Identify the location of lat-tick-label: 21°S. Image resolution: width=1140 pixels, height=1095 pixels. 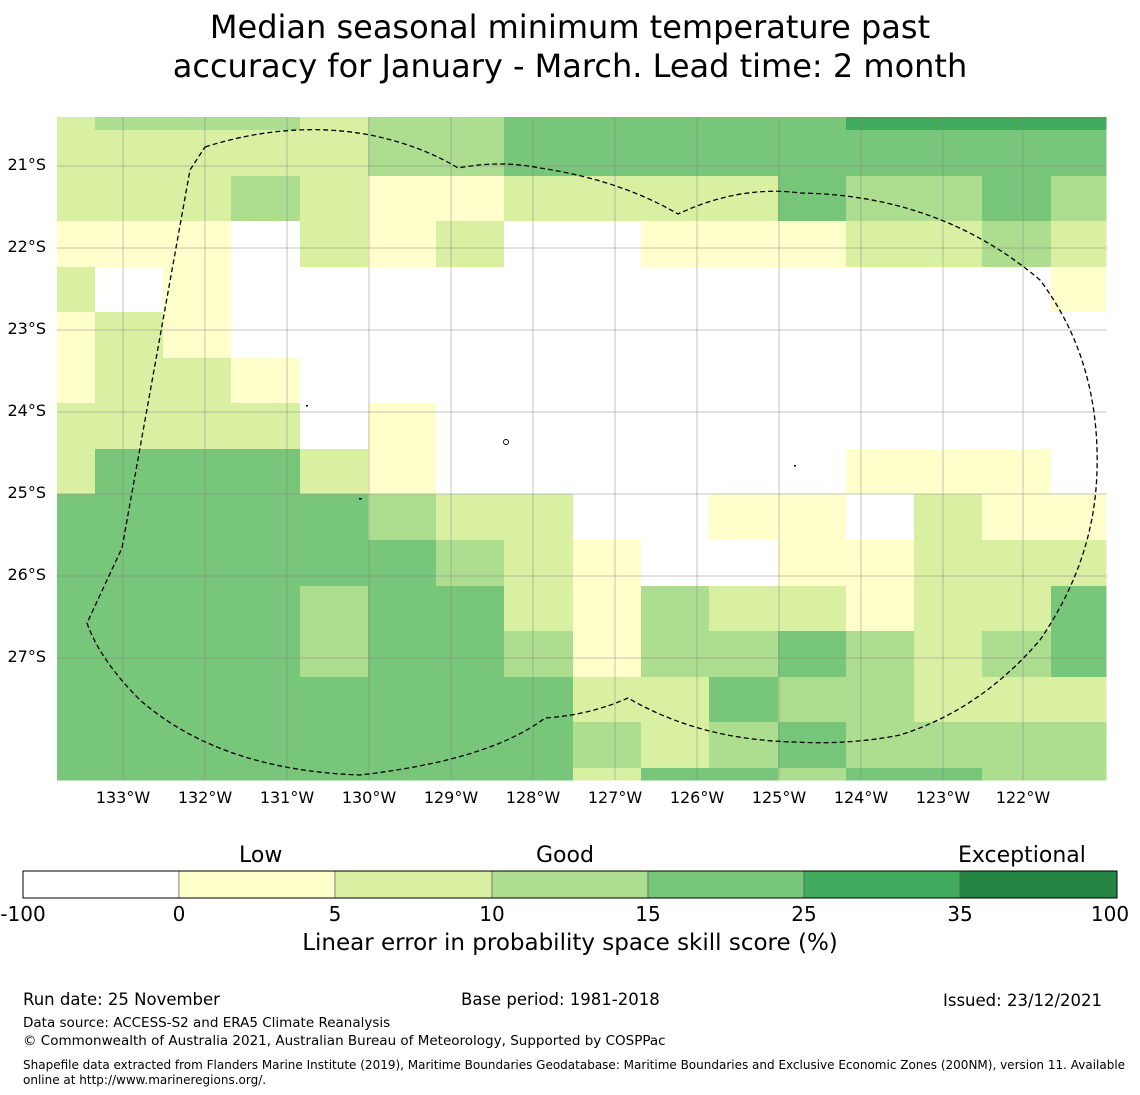
(26, 164).